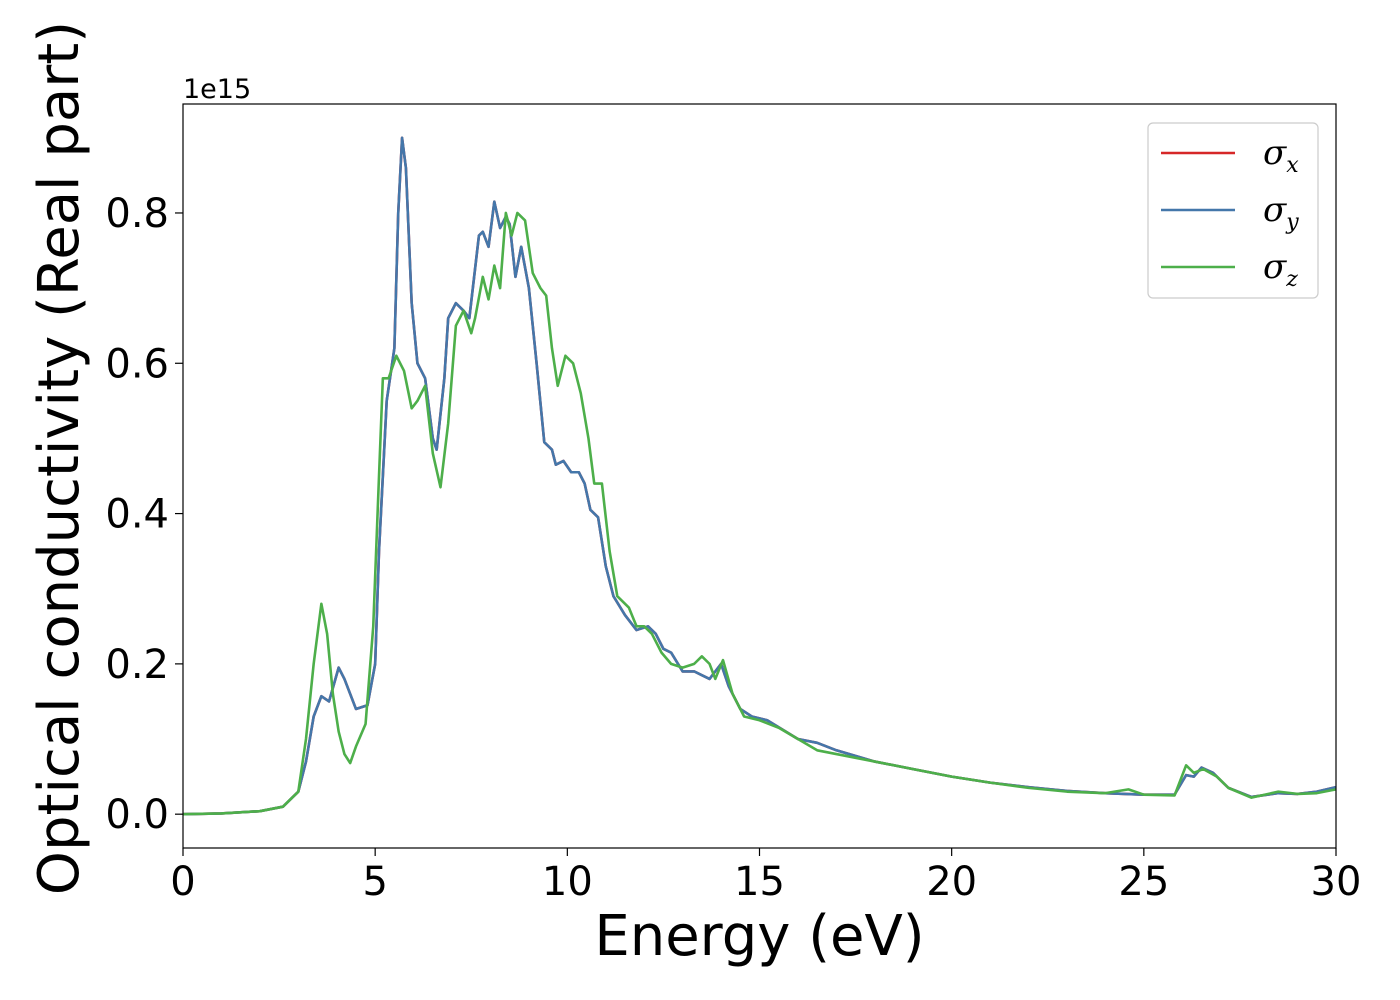  What do you see at coordinates (137, 214) in the screenshot?
I see `y-tick-label: 0.8` at bounding box center [137, 214].